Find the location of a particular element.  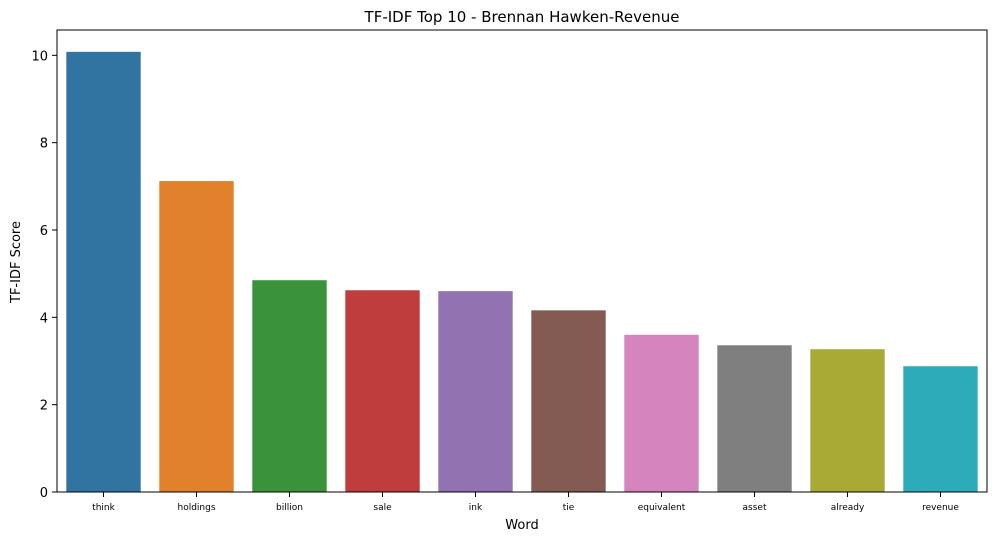

y-tick-label: 8 is located at coordinates (44, 144).